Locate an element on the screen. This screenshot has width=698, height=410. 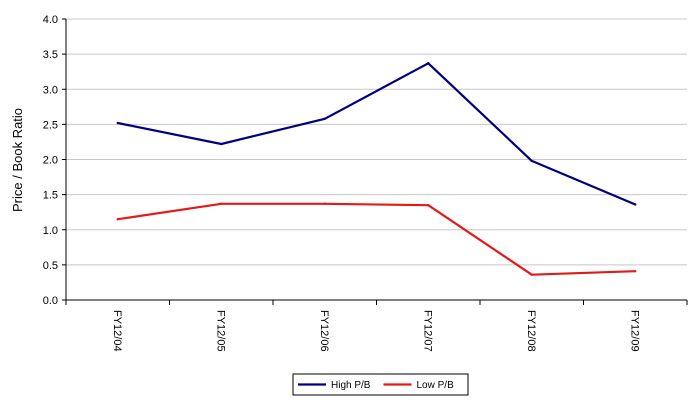
y-tick-label: 1.5 is located at coordinates (50, 196).